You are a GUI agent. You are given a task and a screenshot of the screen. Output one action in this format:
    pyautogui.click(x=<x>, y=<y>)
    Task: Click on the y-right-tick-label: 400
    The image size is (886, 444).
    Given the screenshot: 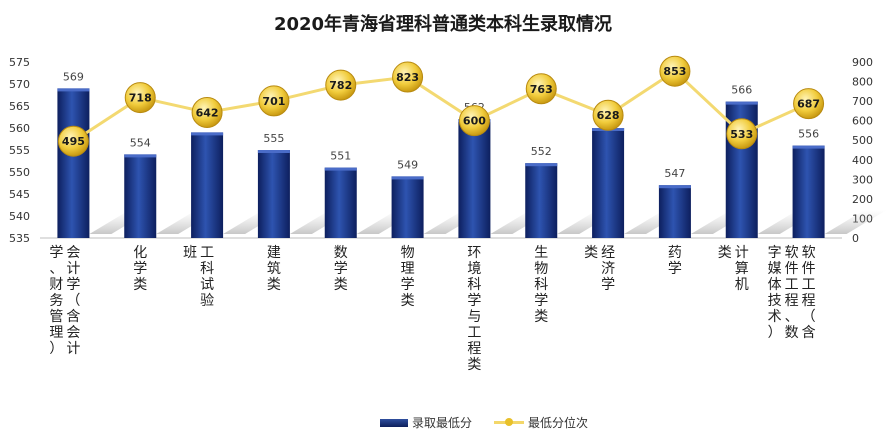 What is the action you would take?
    pyautogui.click(x=862, y=160)
    